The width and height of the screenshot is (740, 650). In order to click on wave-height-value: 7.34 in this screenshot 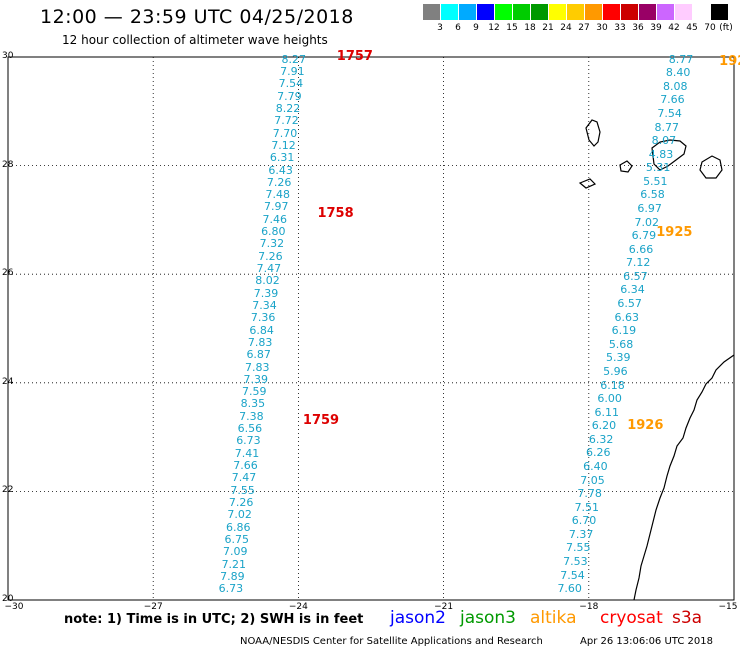, I will do `click(264, 305)`.